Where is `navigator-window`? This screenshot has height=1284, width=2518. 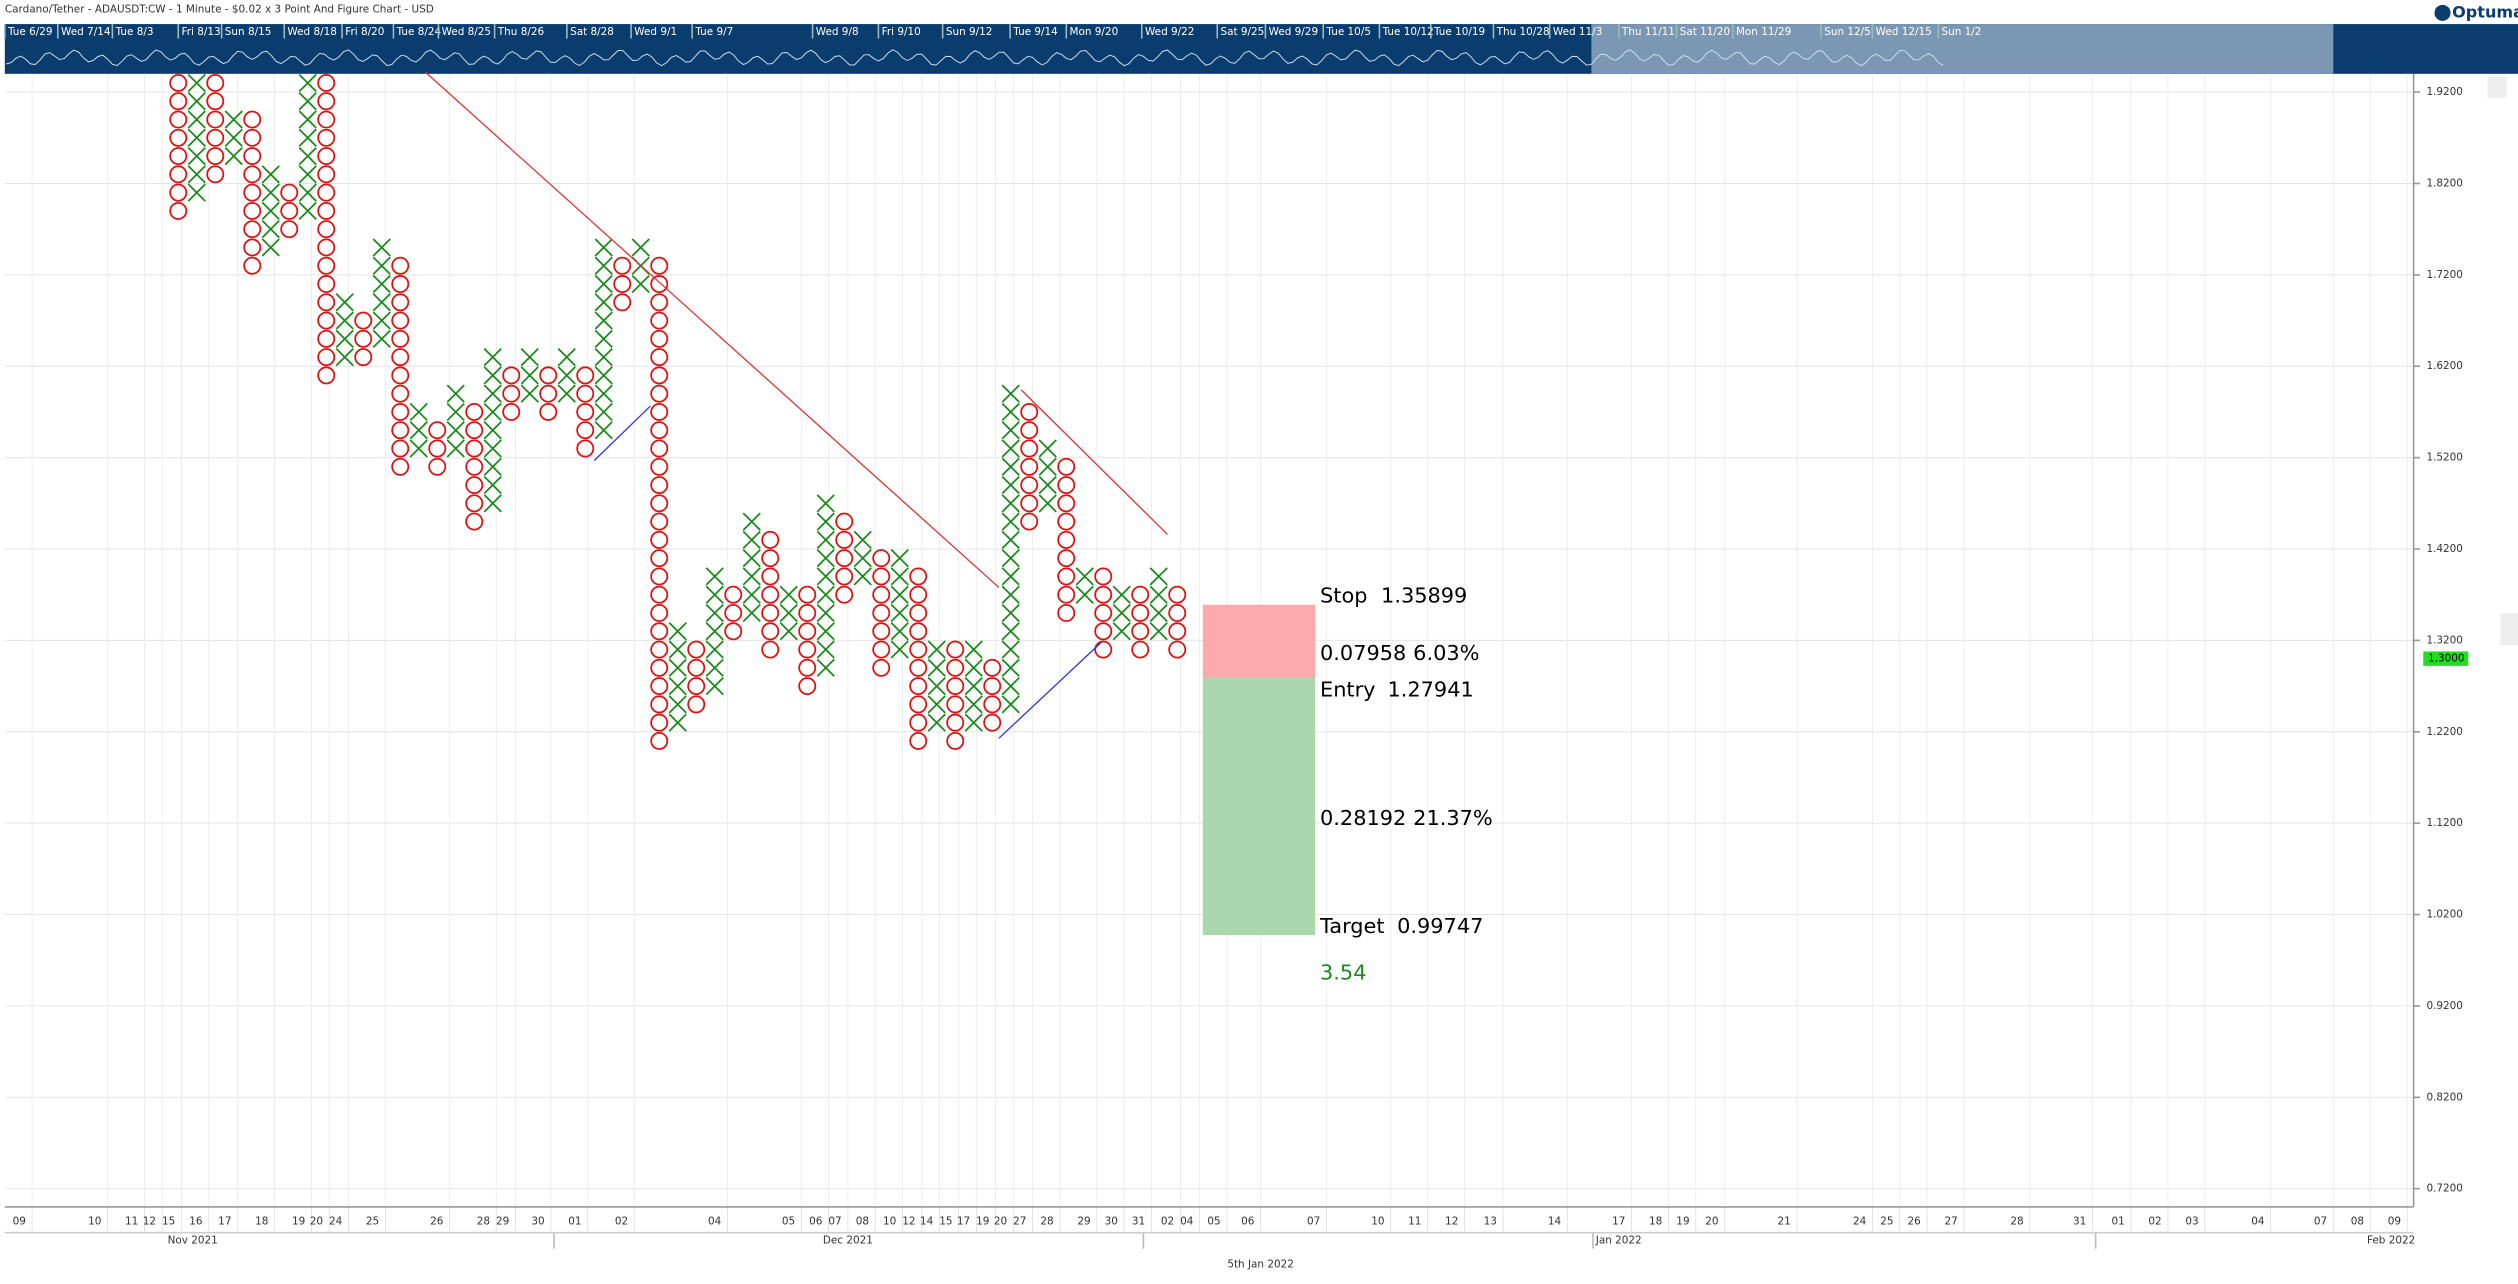 navigator-window is located at coordinates (1962, 49).